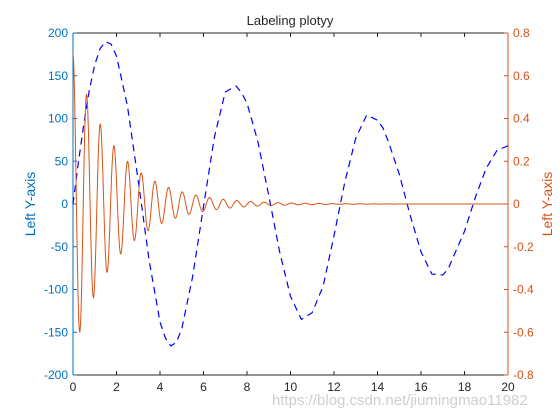 The height and width of the screenshot is (420, 560). I want to click on right-tick-label: 0.2, so click(521, 161).